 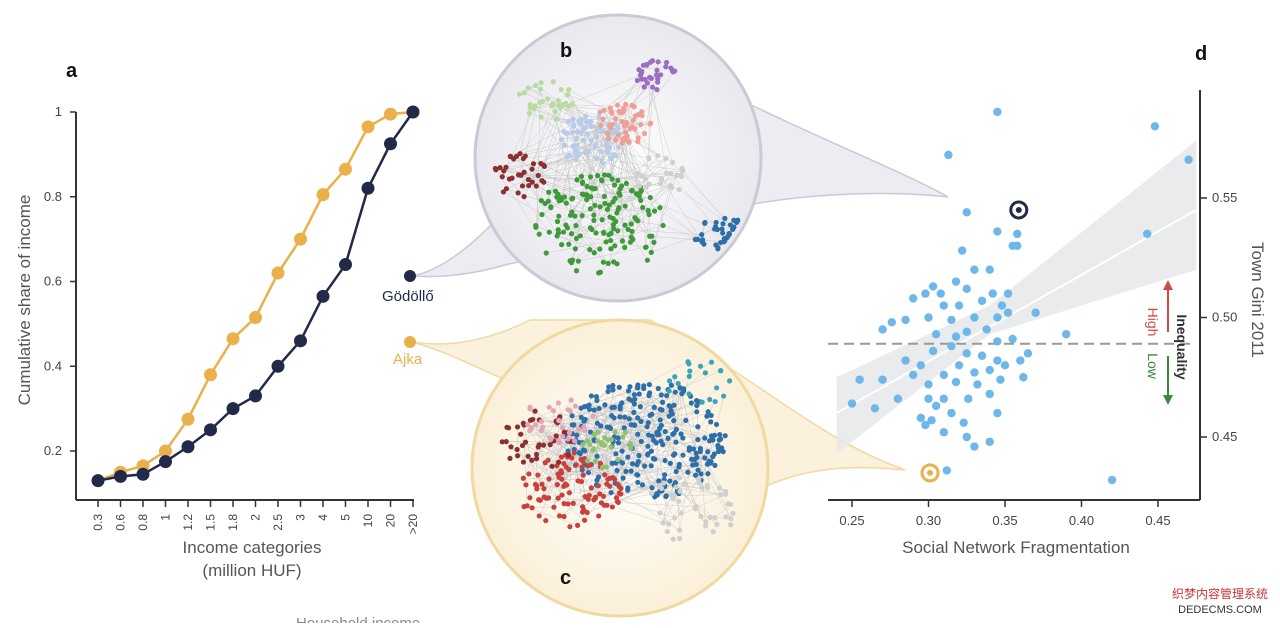 I want to click on chart-a-xtick-label: >20, so click(x=413, y=524).